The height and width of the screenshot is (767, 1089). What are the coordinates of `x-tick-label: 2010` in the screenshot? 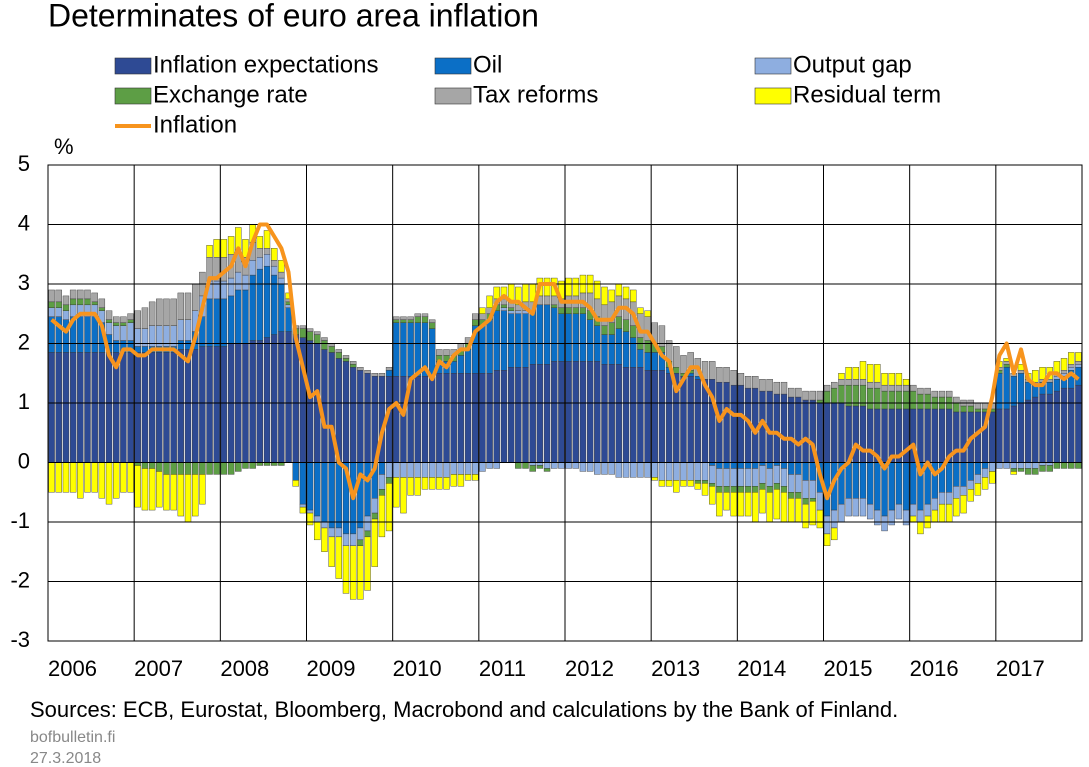 It's located at (417, 668).